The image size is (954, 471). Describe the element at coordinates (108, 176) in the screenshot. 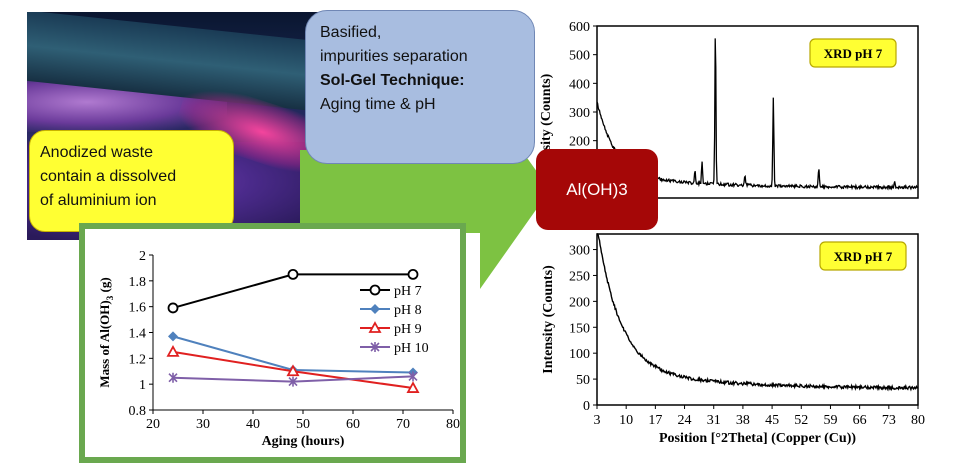

I see `waste-label-line2: contain a dissolved` at that location.